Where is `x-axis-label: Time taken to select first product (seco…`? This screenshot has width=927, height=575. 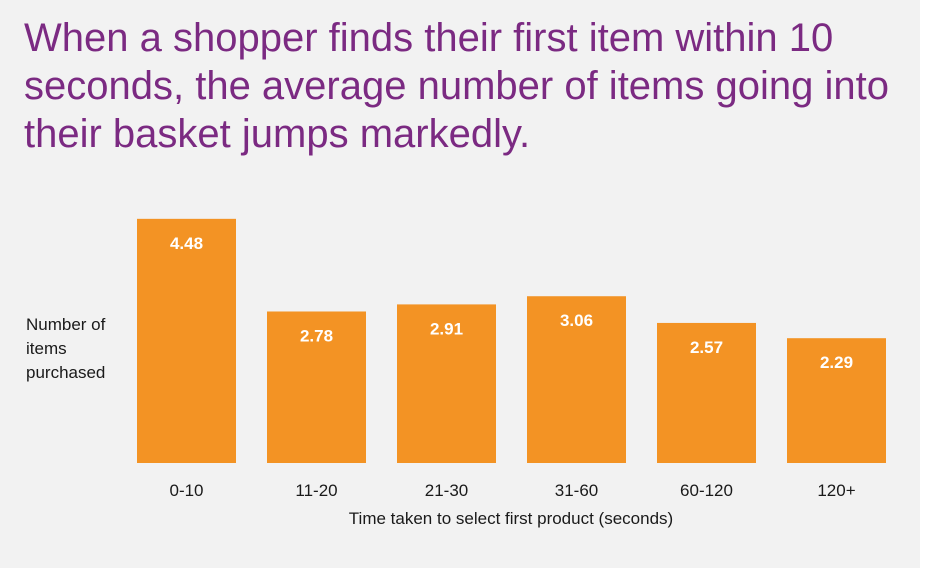 x-axis-label: Time taken to select first product (seco… is located at coordinates (511, 518).